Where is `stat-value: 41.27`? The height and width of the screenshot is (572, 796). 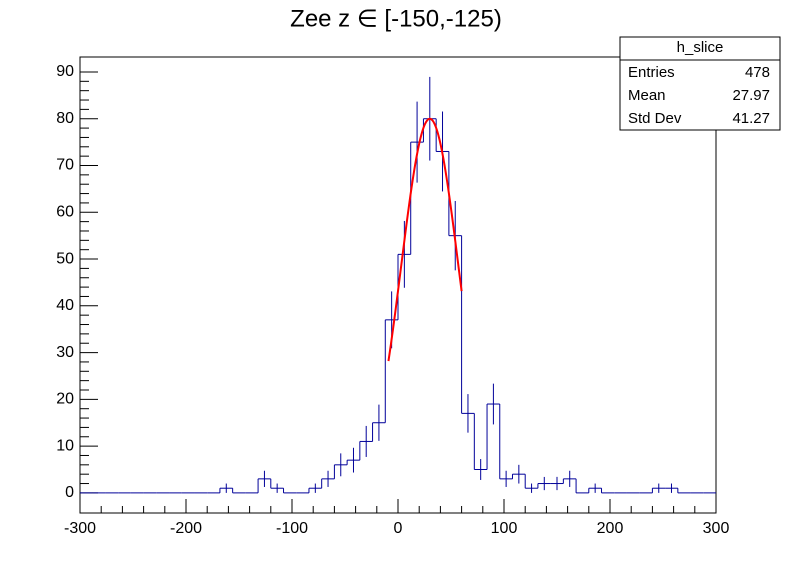
stat-value: 41.27 is located at coordinates (751, 118).